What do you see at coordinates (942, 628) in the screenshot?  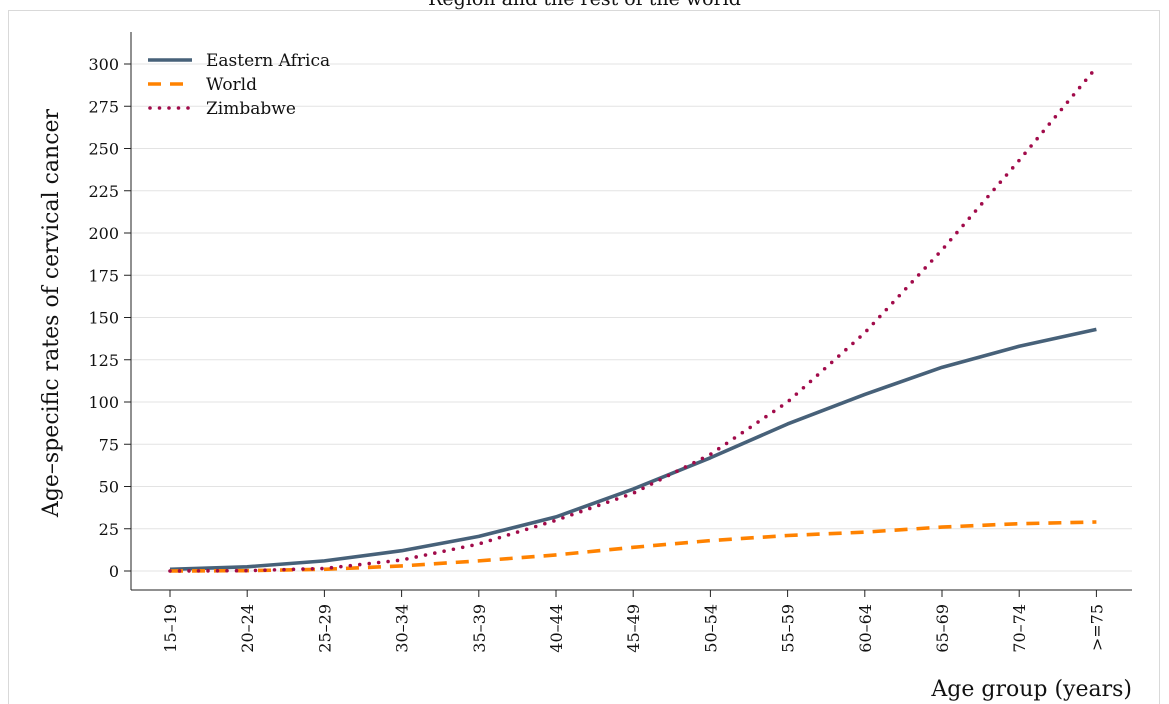 I see `x-tick-label-10: 65–69` at bounding box center [942, 628].